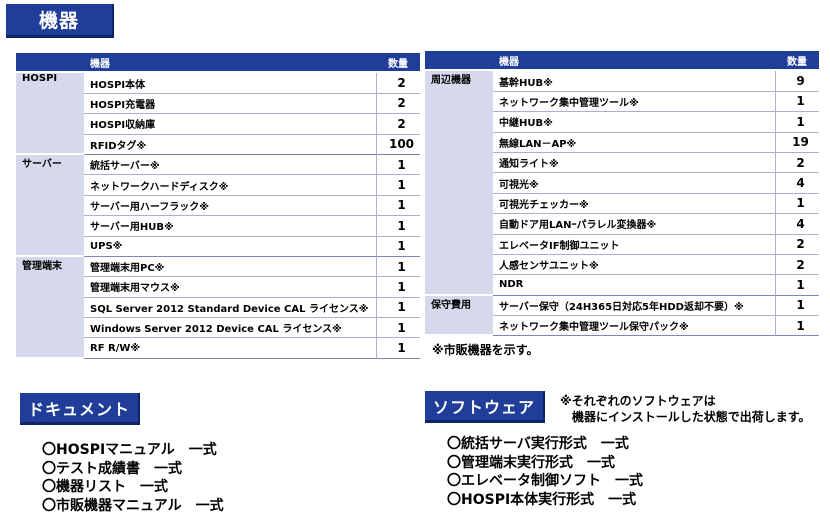  I want to click on table-row: 通知ライト※ 2, so click(622, 163).